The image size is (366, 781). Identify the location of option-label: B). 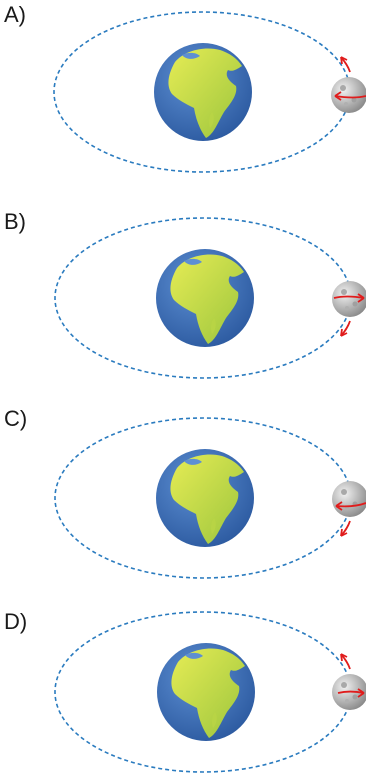
(15, 221).